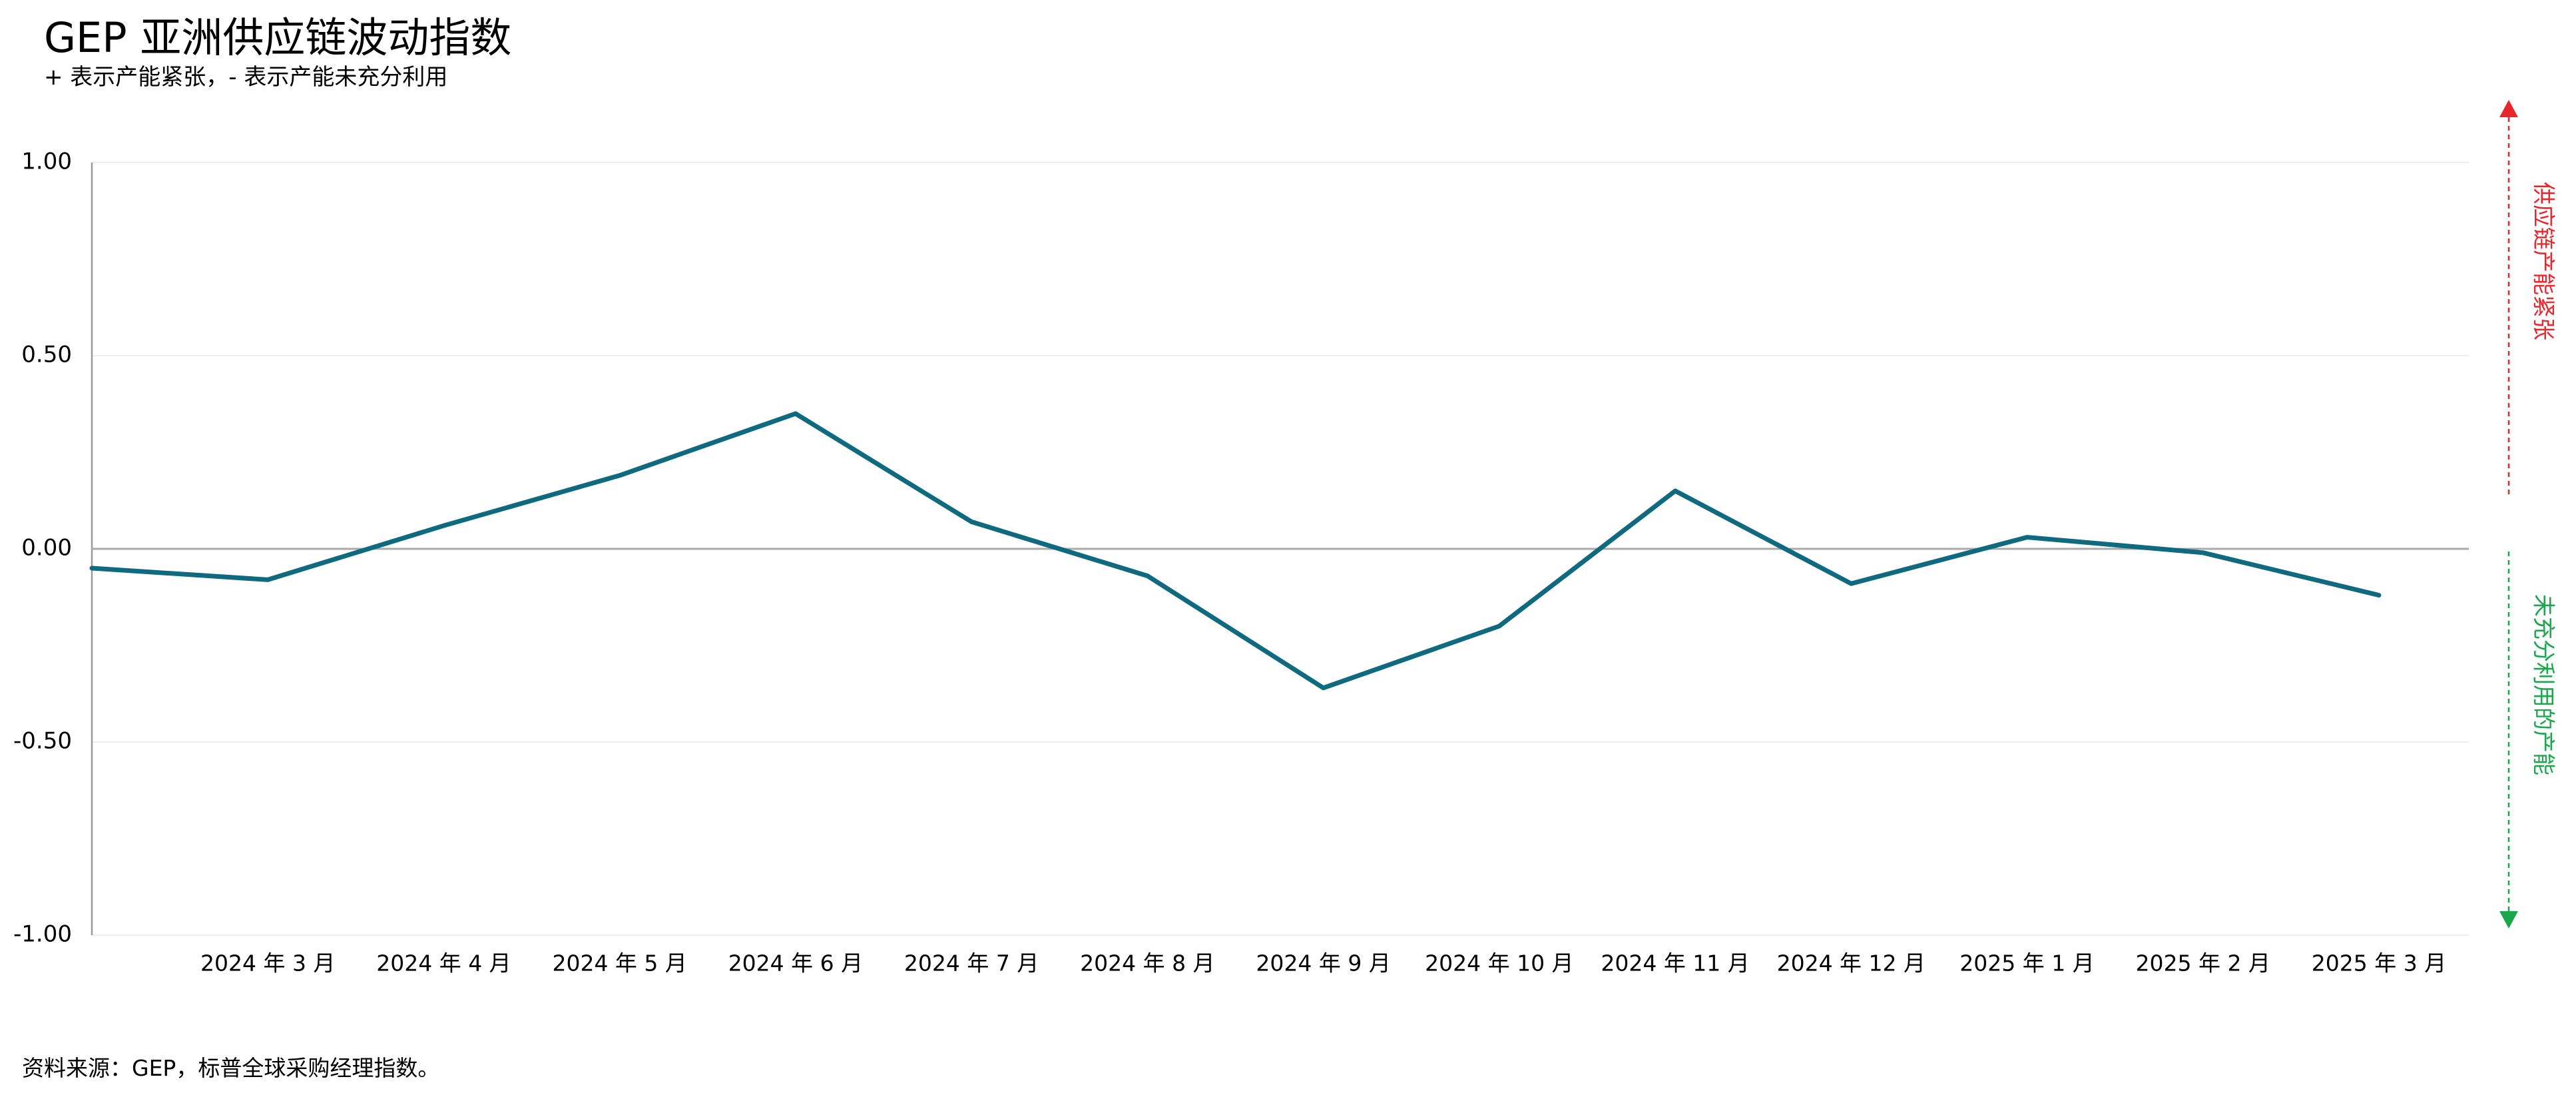 This screenshot has width=2576, height=1111. What do you see at coordinates (2543, 261) in the screenshot?
I see `capacity-tension-label: 供应链产能紧张` at bounding box center [2543, 261].